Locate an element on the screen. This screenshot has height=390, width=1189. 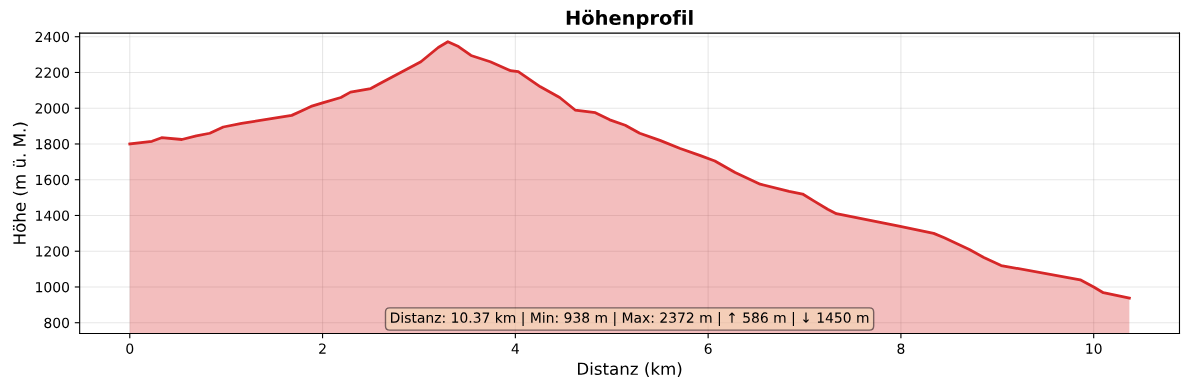
y-tick-label: 1800 is located at coordinates (53, 144).